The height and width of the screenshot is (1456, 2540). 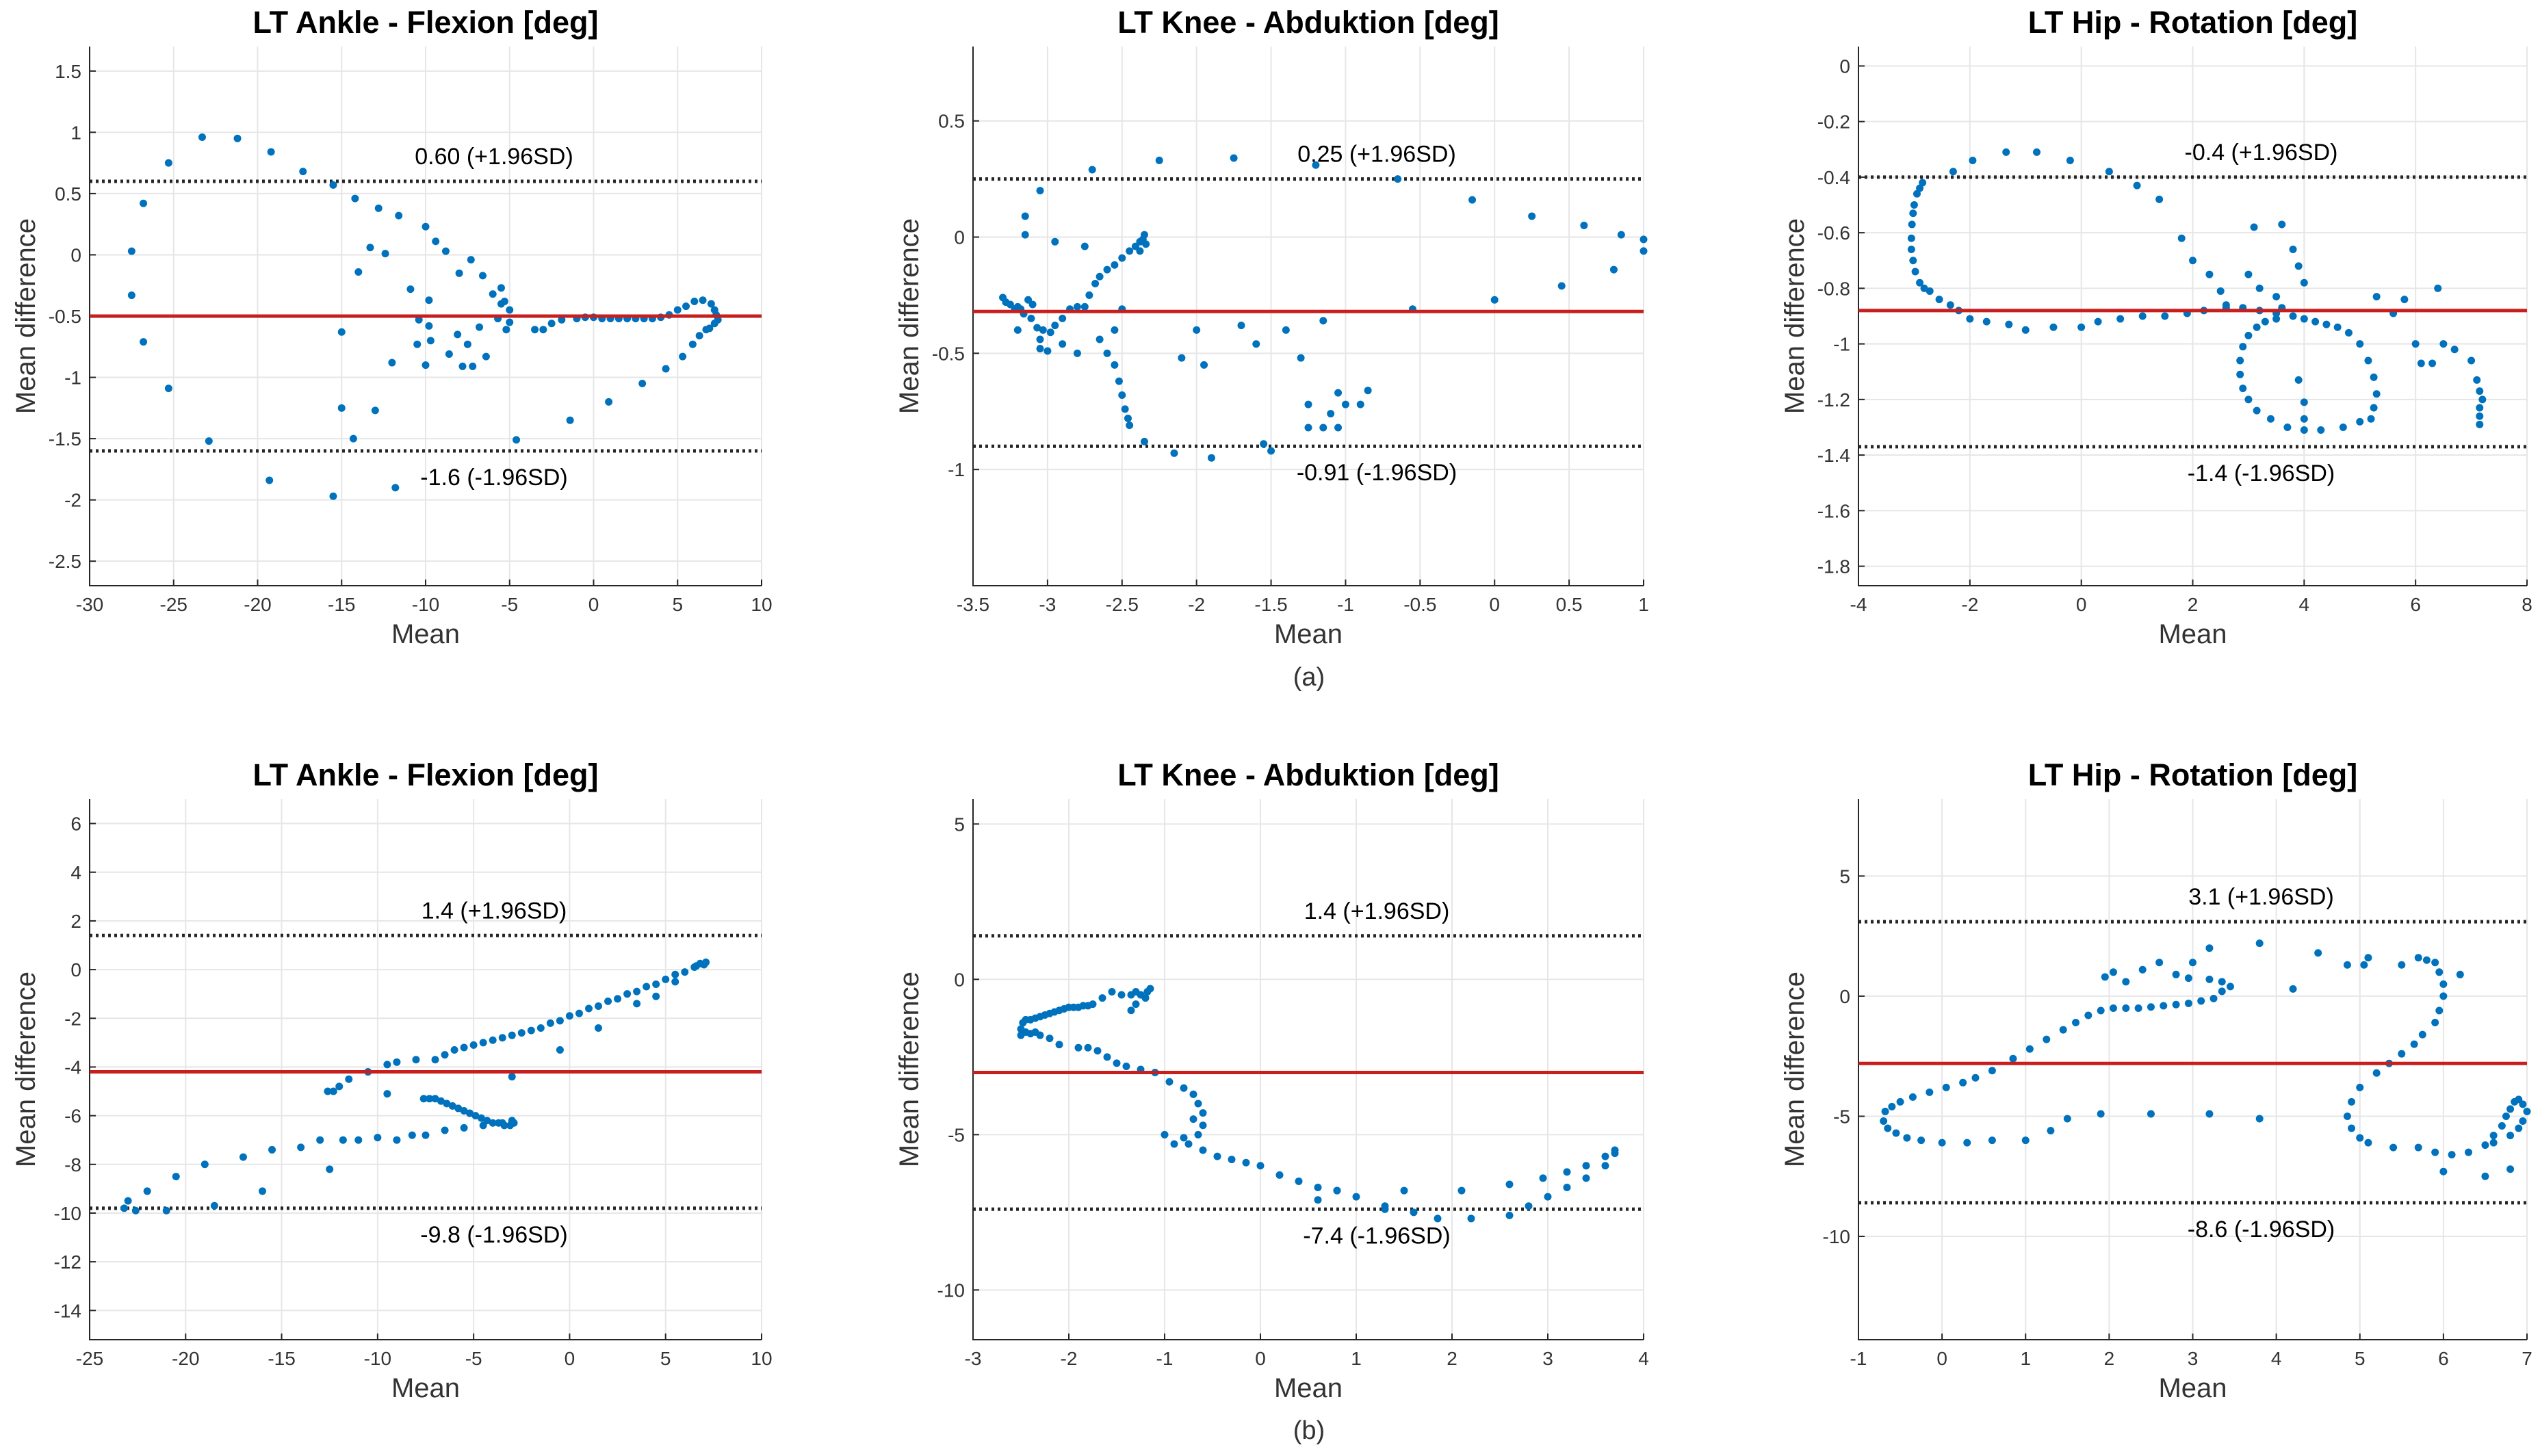 I want to click on x-tick-label: -4, so click(x=1858, y=604).